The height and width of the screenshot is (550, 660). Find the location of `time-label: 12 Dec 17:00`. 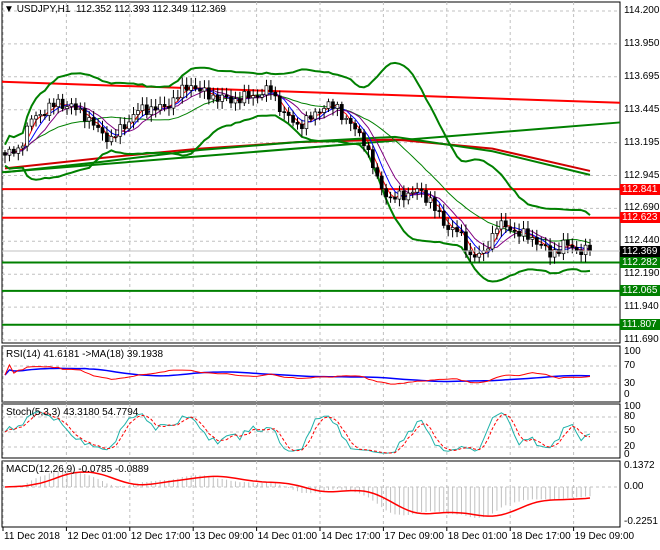

time-label: 12 Dec 17:00 is located at coordinates (160, 536).